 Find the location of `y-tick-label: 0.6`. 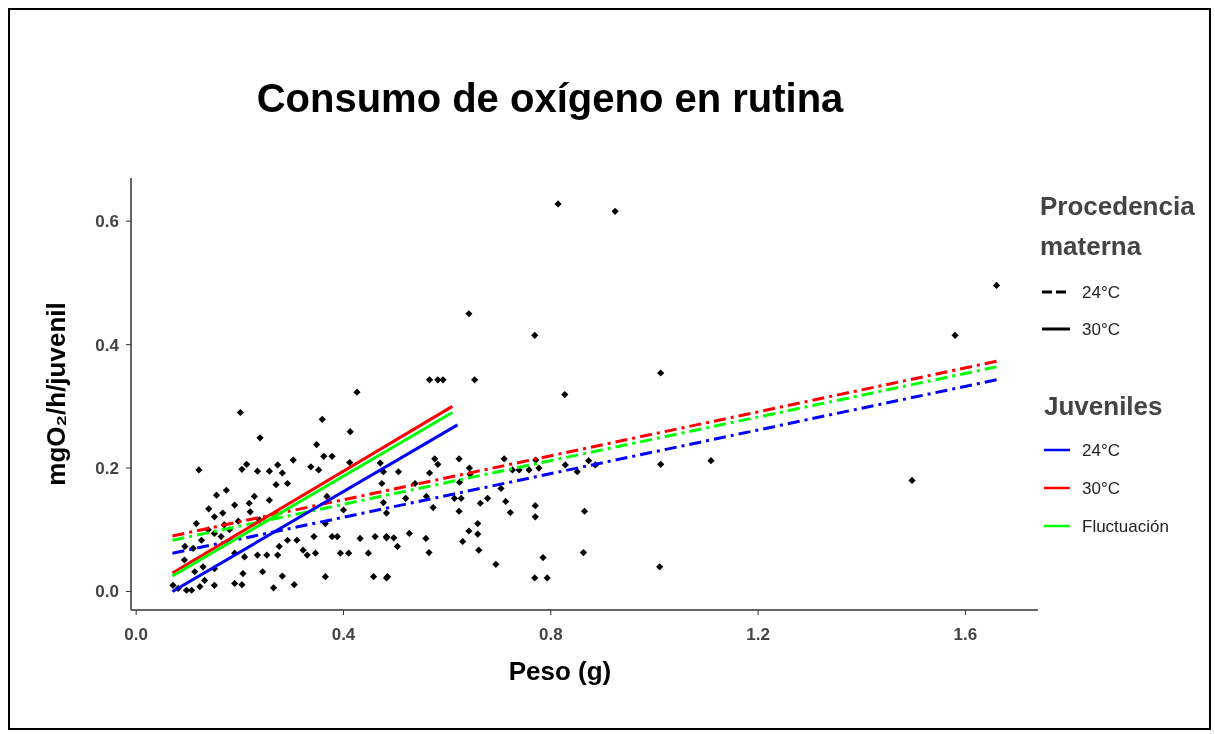

y-tick-label: 0.6 is located at coordinates (107, 222).